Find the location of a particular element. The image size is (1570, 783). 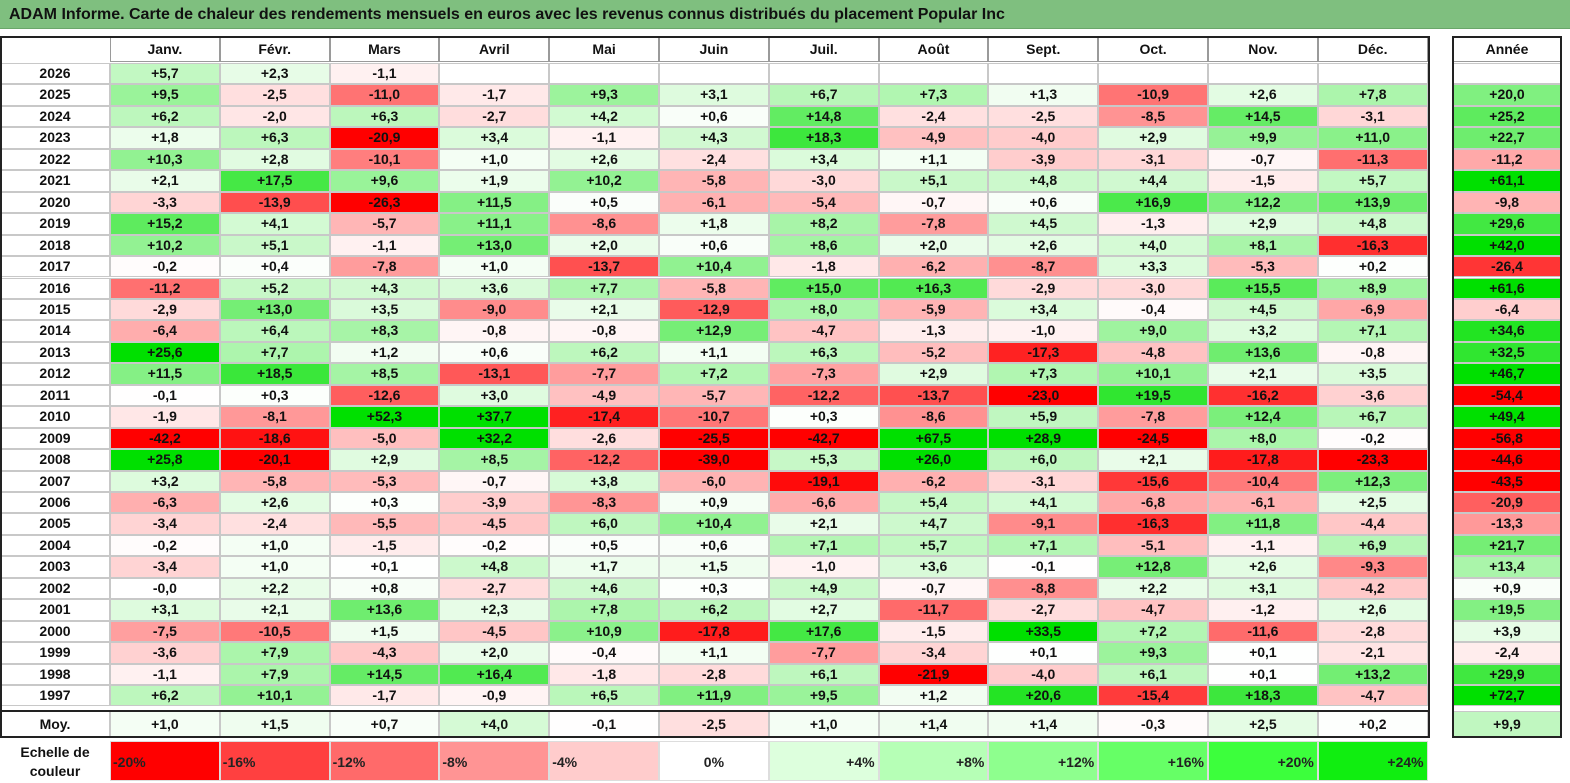

heatmap-cell: -24,5 is located at coordinates (1153, 438).